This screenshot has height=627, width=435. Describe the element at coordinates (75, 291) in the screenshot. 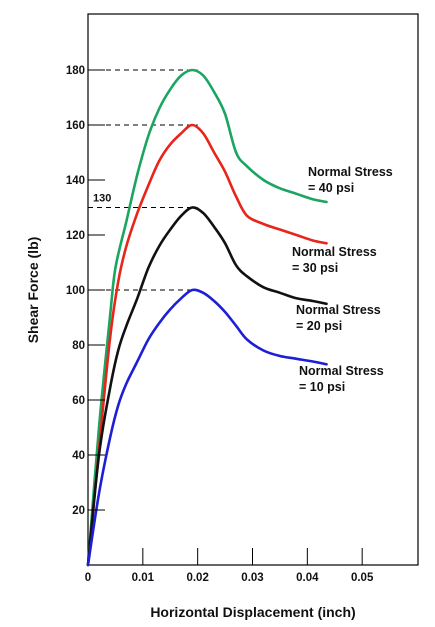

I see `y-tick-label-100: 100` at that location.